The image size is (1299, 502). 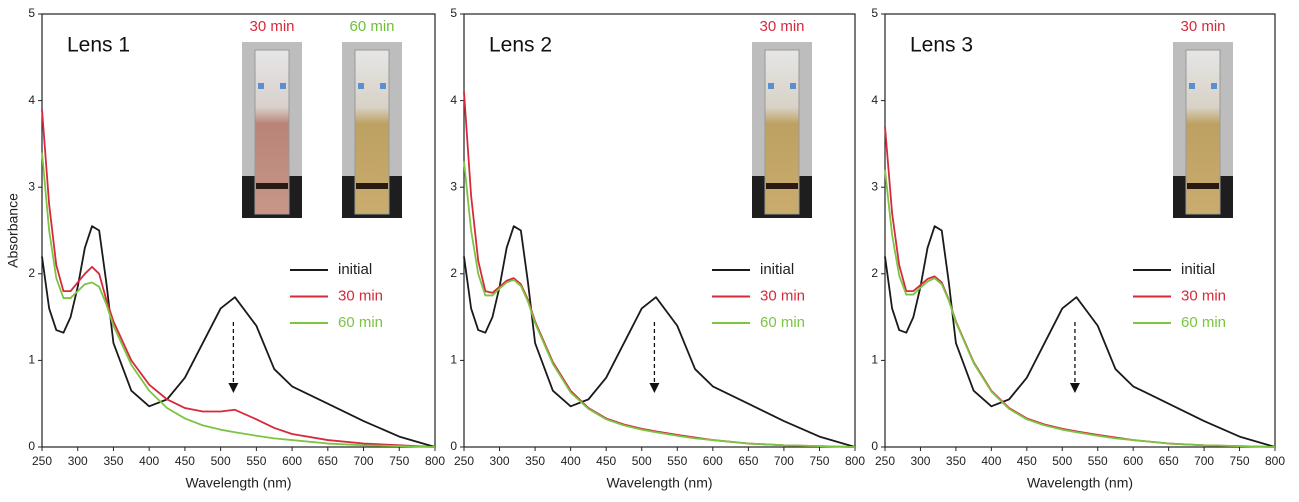 I want to click on inset-label: 60 min, so click(x=371, y=26).